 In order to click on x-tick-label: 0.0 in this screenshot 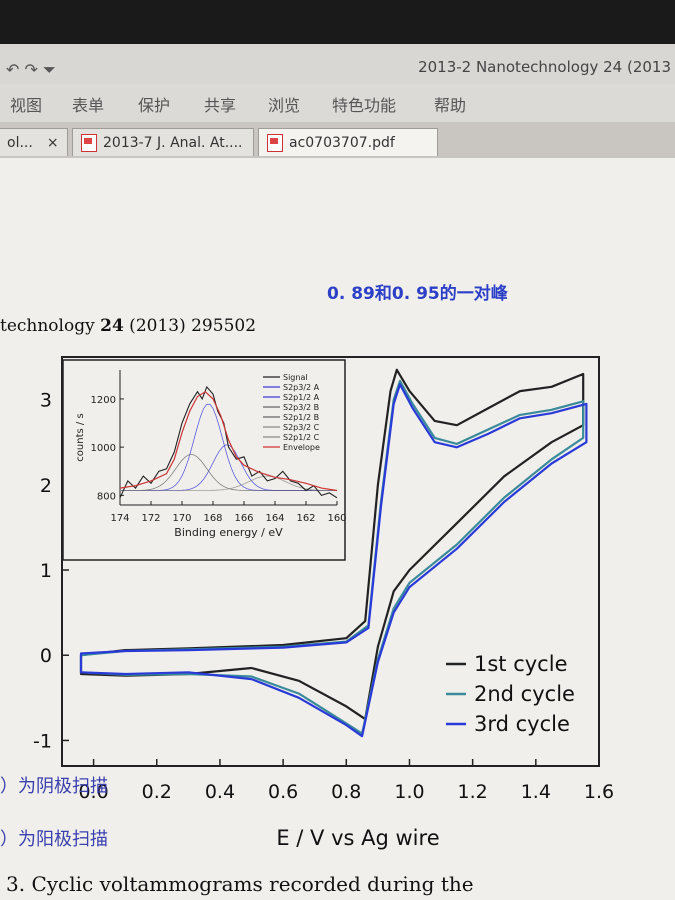, I will do `click(93, 792)`.